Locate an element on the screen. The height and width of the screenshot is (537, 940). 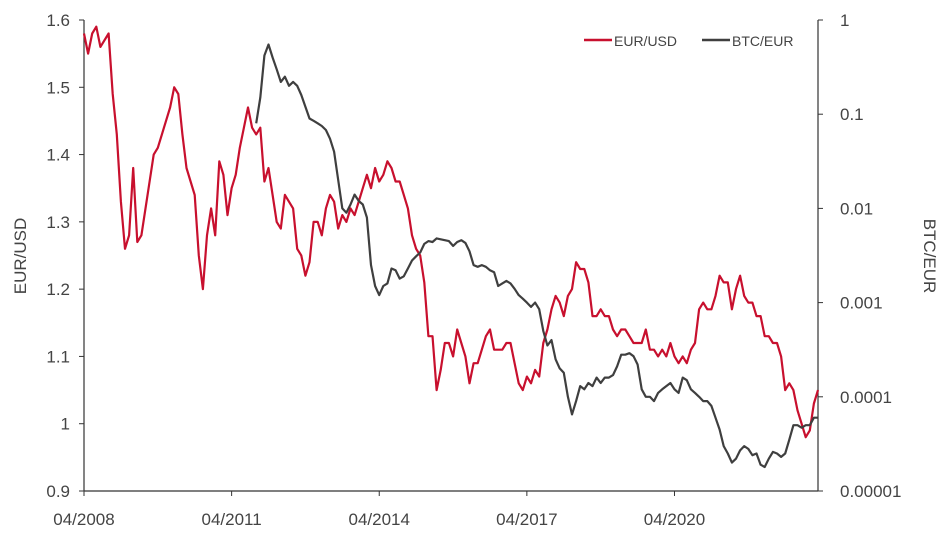
left-tick-label: 1 is located at coordinates (65, 424).